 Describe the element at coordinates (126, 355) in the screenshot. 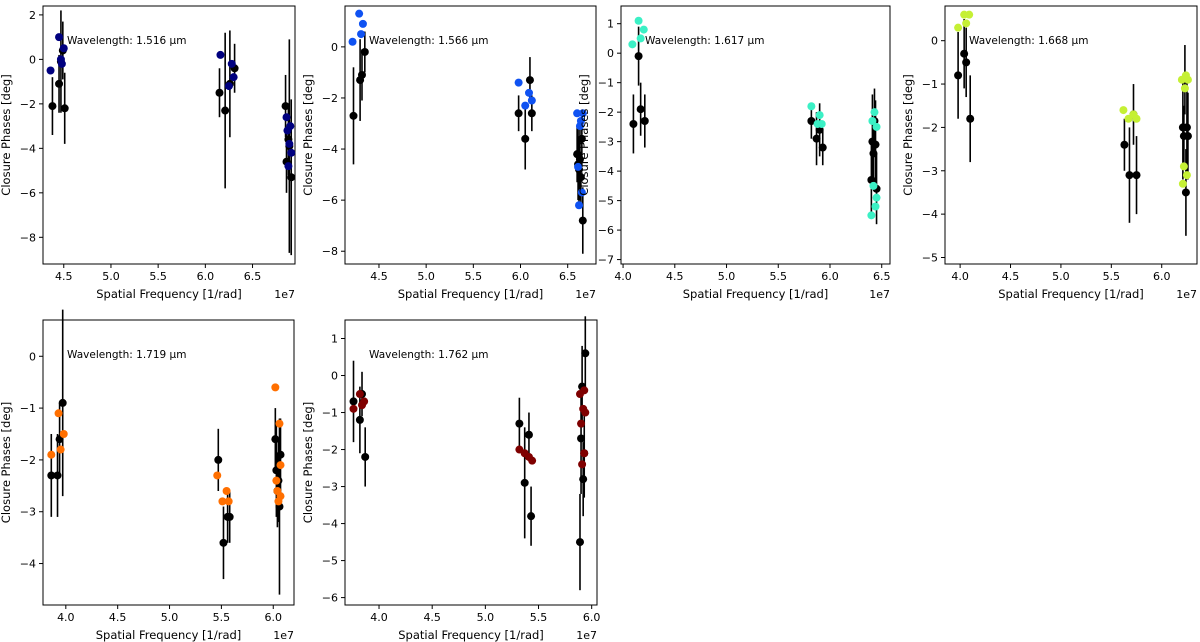

I see `wavelength-annotation: Wavelength: 1.719 μm` at that location.